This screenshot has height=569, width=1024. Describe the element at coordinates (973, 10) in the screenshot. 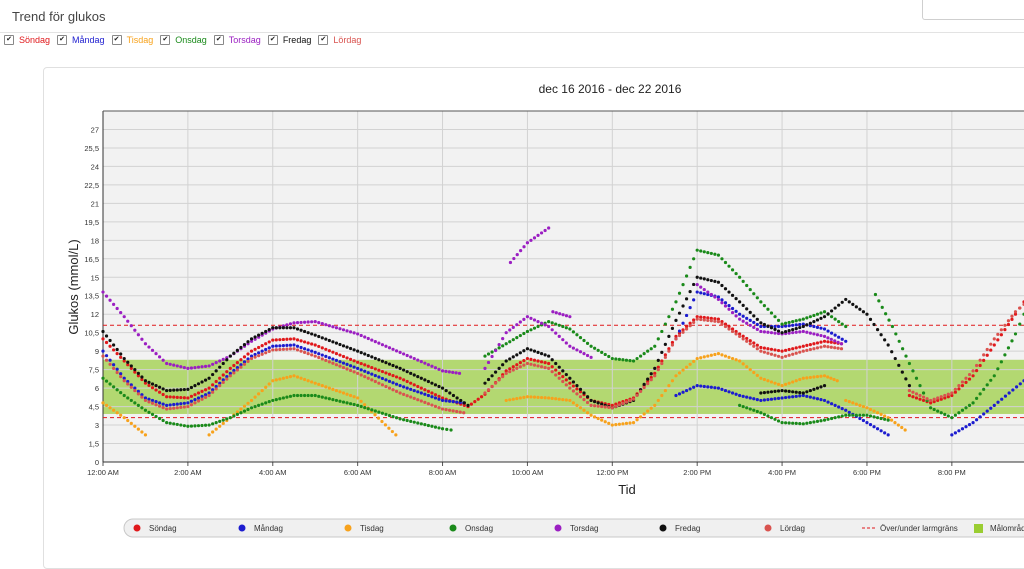

I see `header-dropdown` at that location.